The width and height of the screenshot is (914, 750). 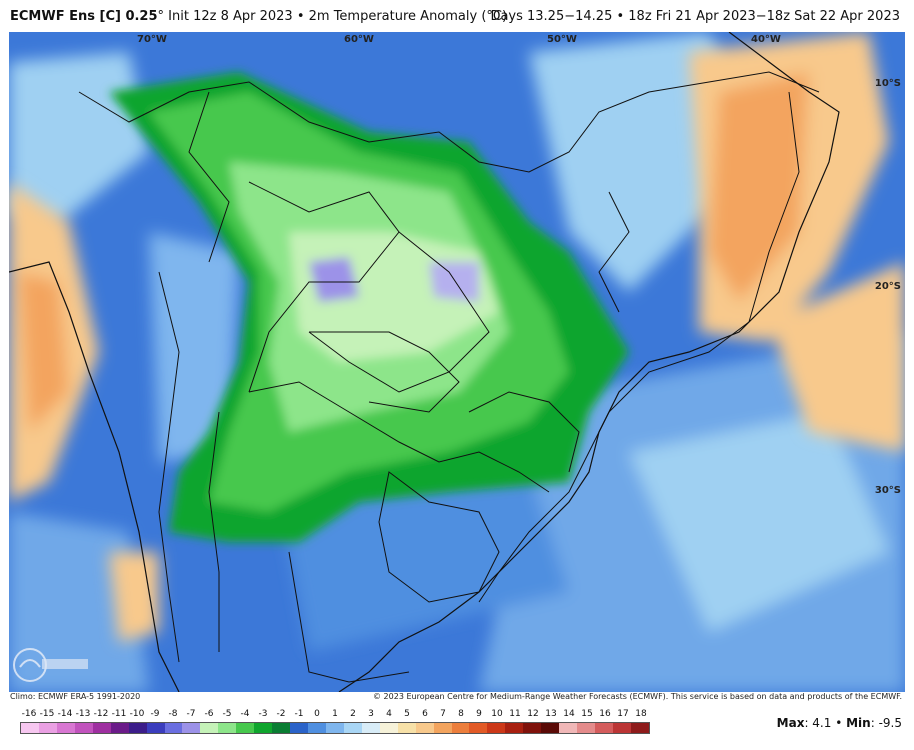 I want to click on lon-label-60w: 60°W, so click(x=359, y=39).